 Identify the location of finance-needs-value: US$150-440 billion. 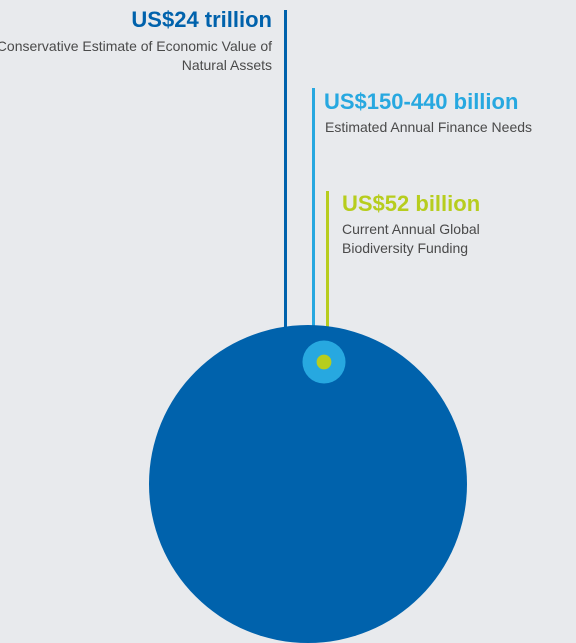
(421, 101).